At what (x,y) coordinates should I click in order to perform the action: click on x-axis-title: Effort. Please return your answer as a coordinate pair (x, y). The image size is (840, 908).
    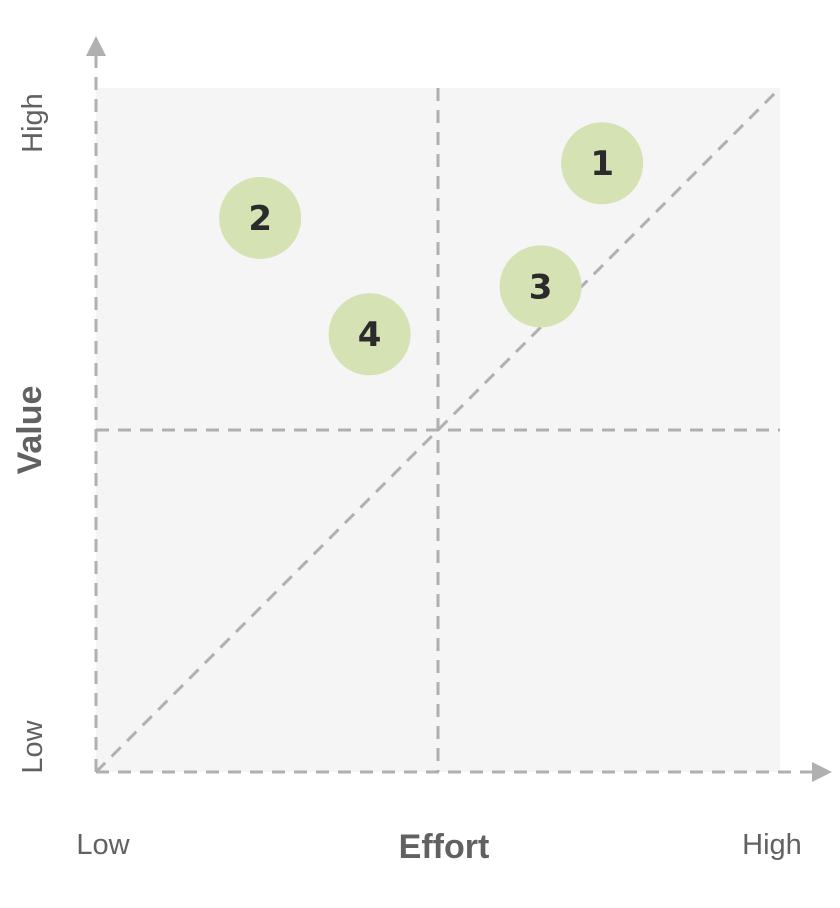
    Looking at the image, I should click on (444, 847).